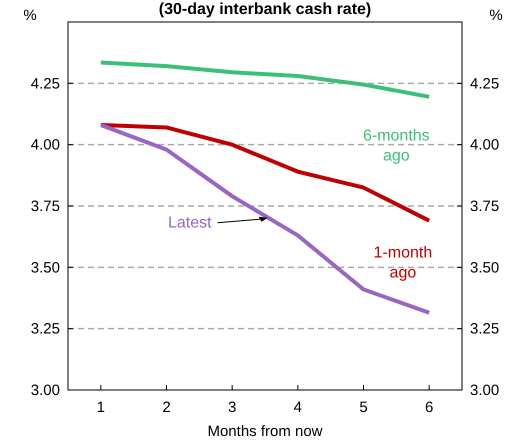 The image size is (522, 441). What do you see at coordinates (485, 83) in the screenshot?
I see `y2-tick-label: 4.25` at bounding box center [485, 83].